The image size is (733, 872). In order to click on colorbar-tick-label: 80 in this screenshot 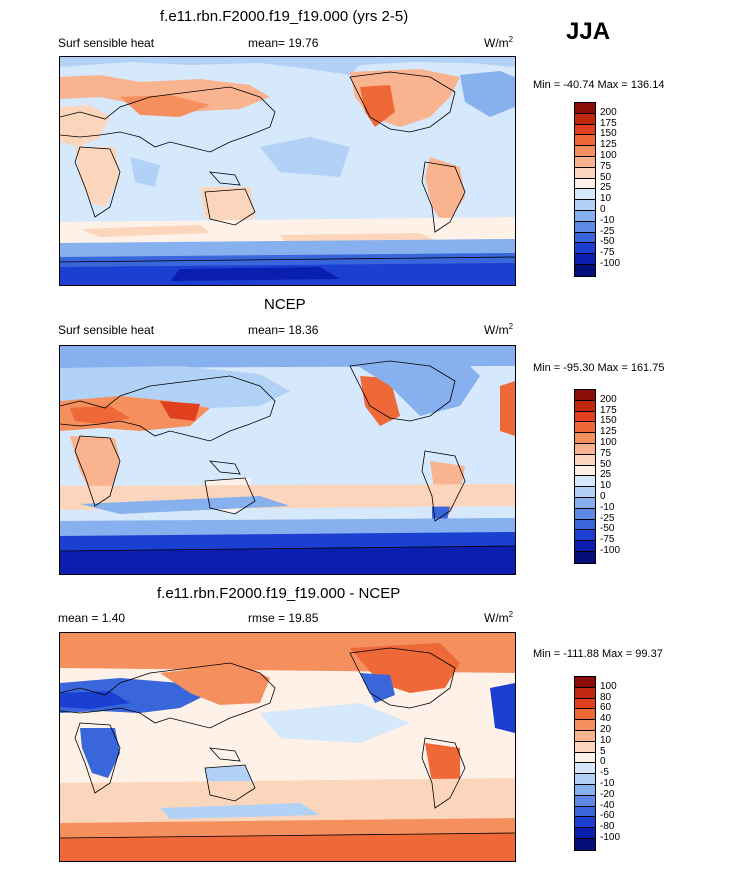, I will do `click(606, 697)`.